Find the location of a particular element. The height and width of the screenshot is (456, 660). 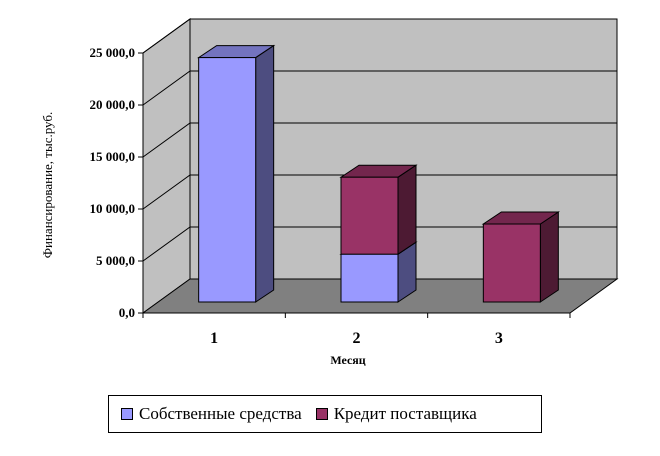

side-wall is located at coordinates (166, 166).